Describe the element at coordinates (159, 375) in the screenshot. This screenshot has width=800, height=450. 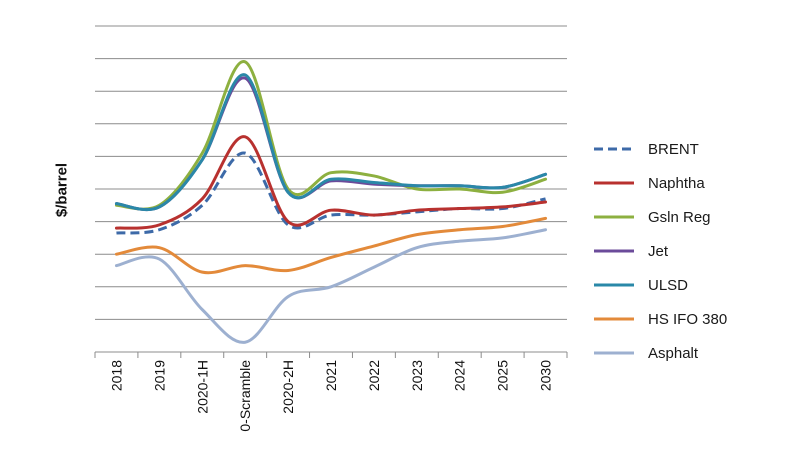
I see `x-tick-label: 2019` at that location.